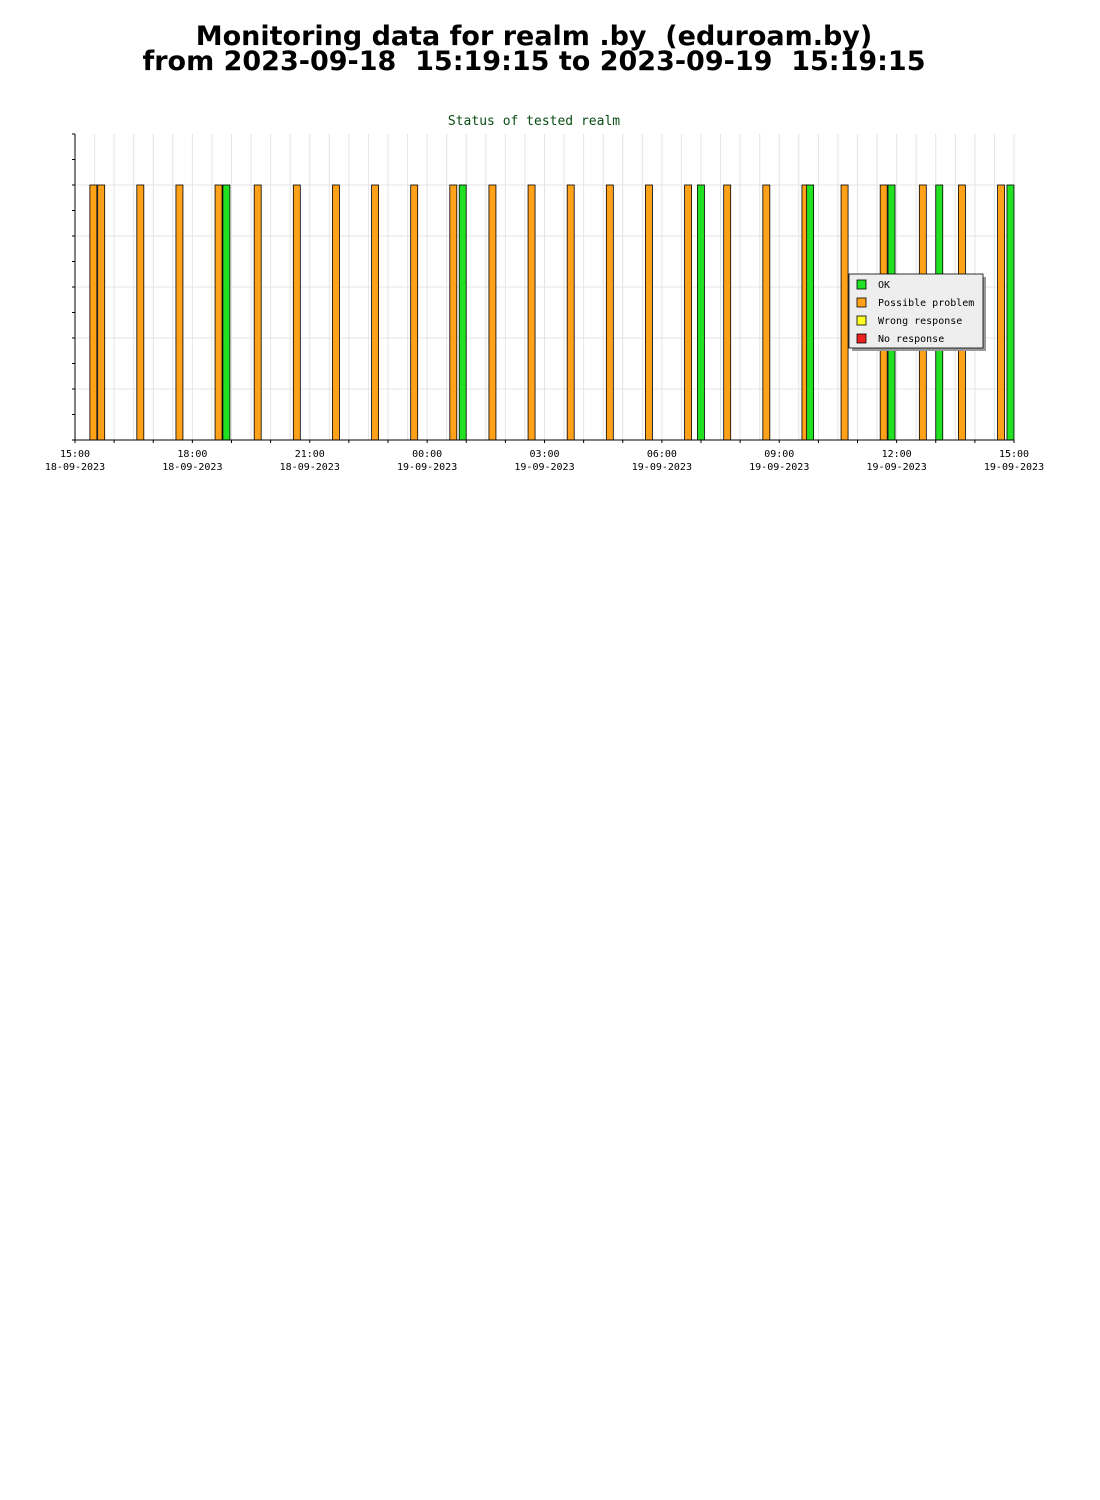 The height and width of the screenshot is (1500, 1100). What do you see at coordinates (926, 303) in the screenshot?
I see `legend-label-possible: Possible problem` at bounding box center [926, 303].